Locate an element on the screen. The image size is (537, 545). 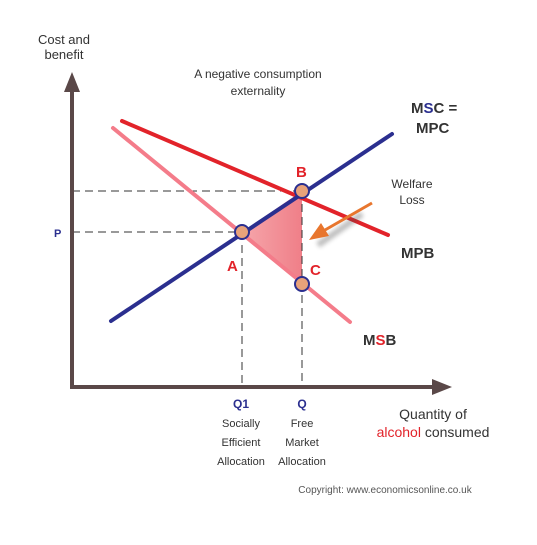
y-axis-arrow-icon is located at coordinates (72, 82).